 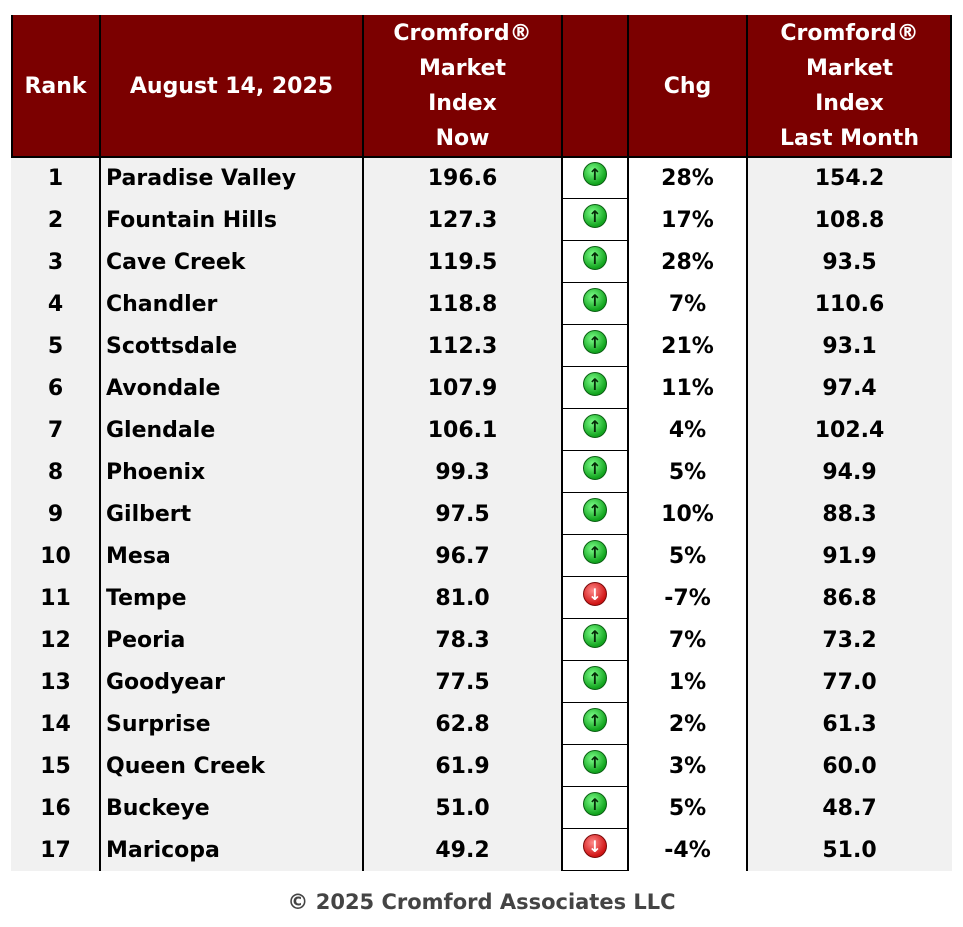 I want to click on index-last-month-cell: 77.0, so click(x=849, y=682).